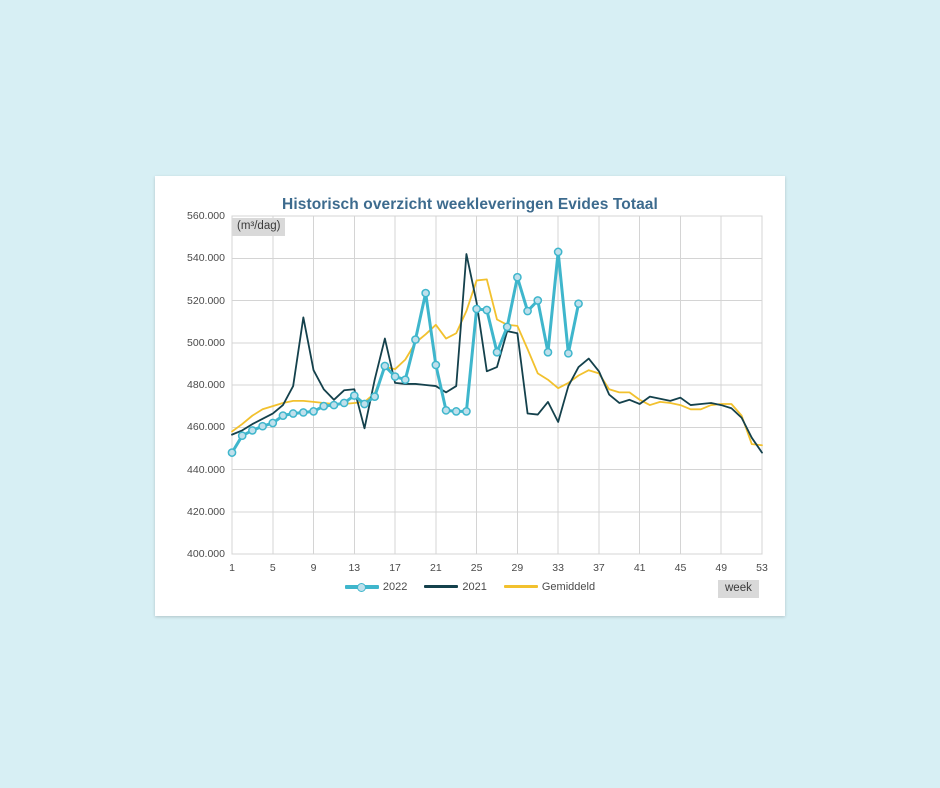 The image size is (940, 788). Describe the element at coordinates (395, 568) in the screenshot. I see `x-tick-label: 17` at that location.